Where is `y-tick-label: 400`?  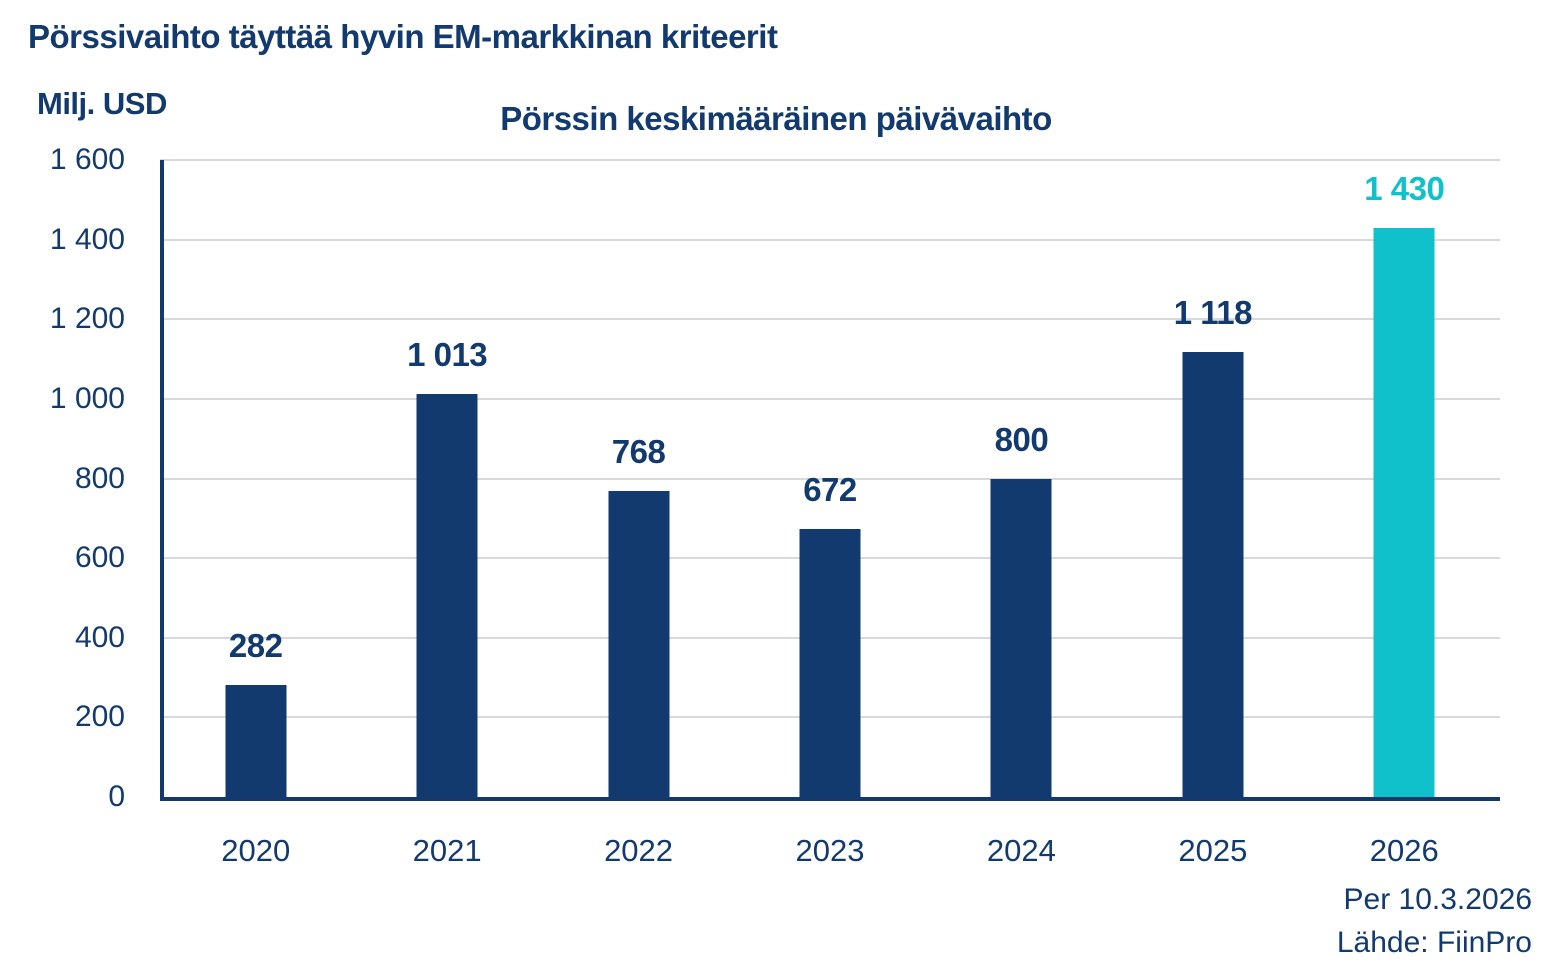
y-tick-label: 400 is located at coordinates (99, 637).